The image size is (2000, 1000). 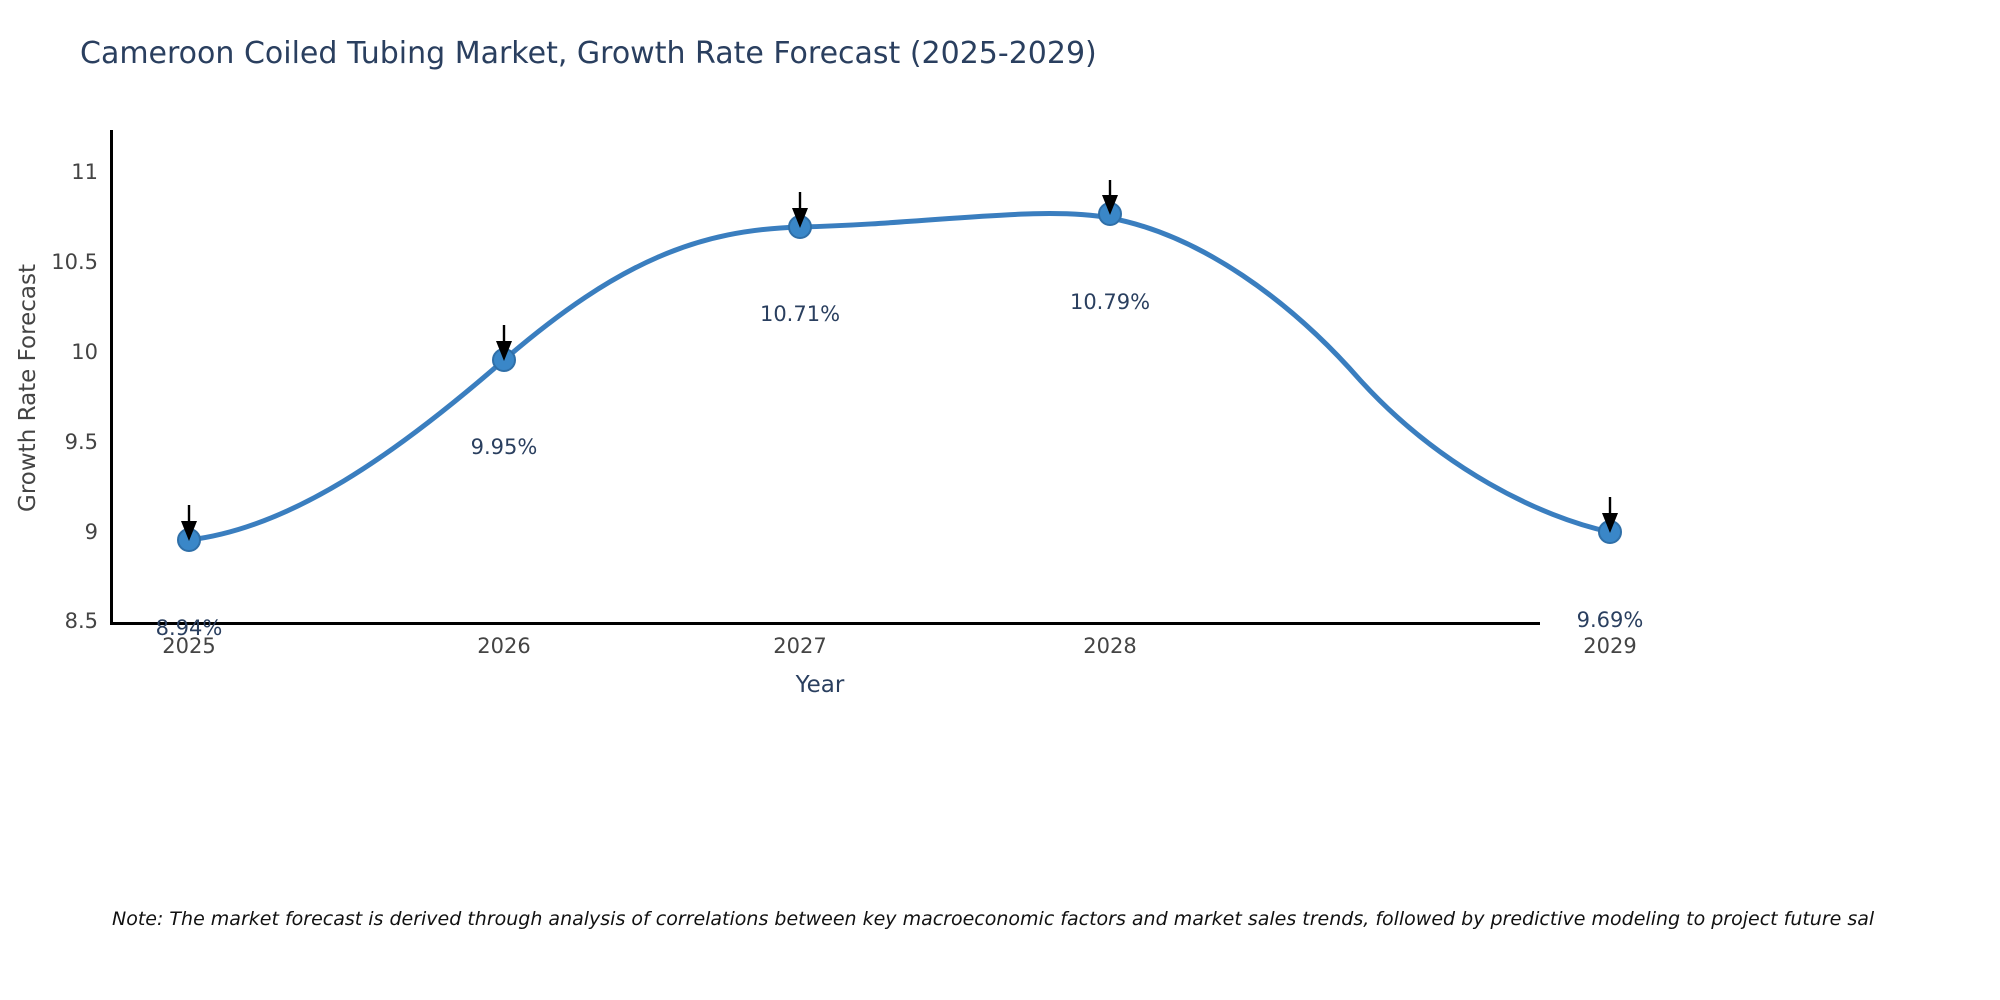 What do you see at coordinates (820, 685) in the screenshot?
I see `x-axis-title: Year` at bounding box center [820, 685].